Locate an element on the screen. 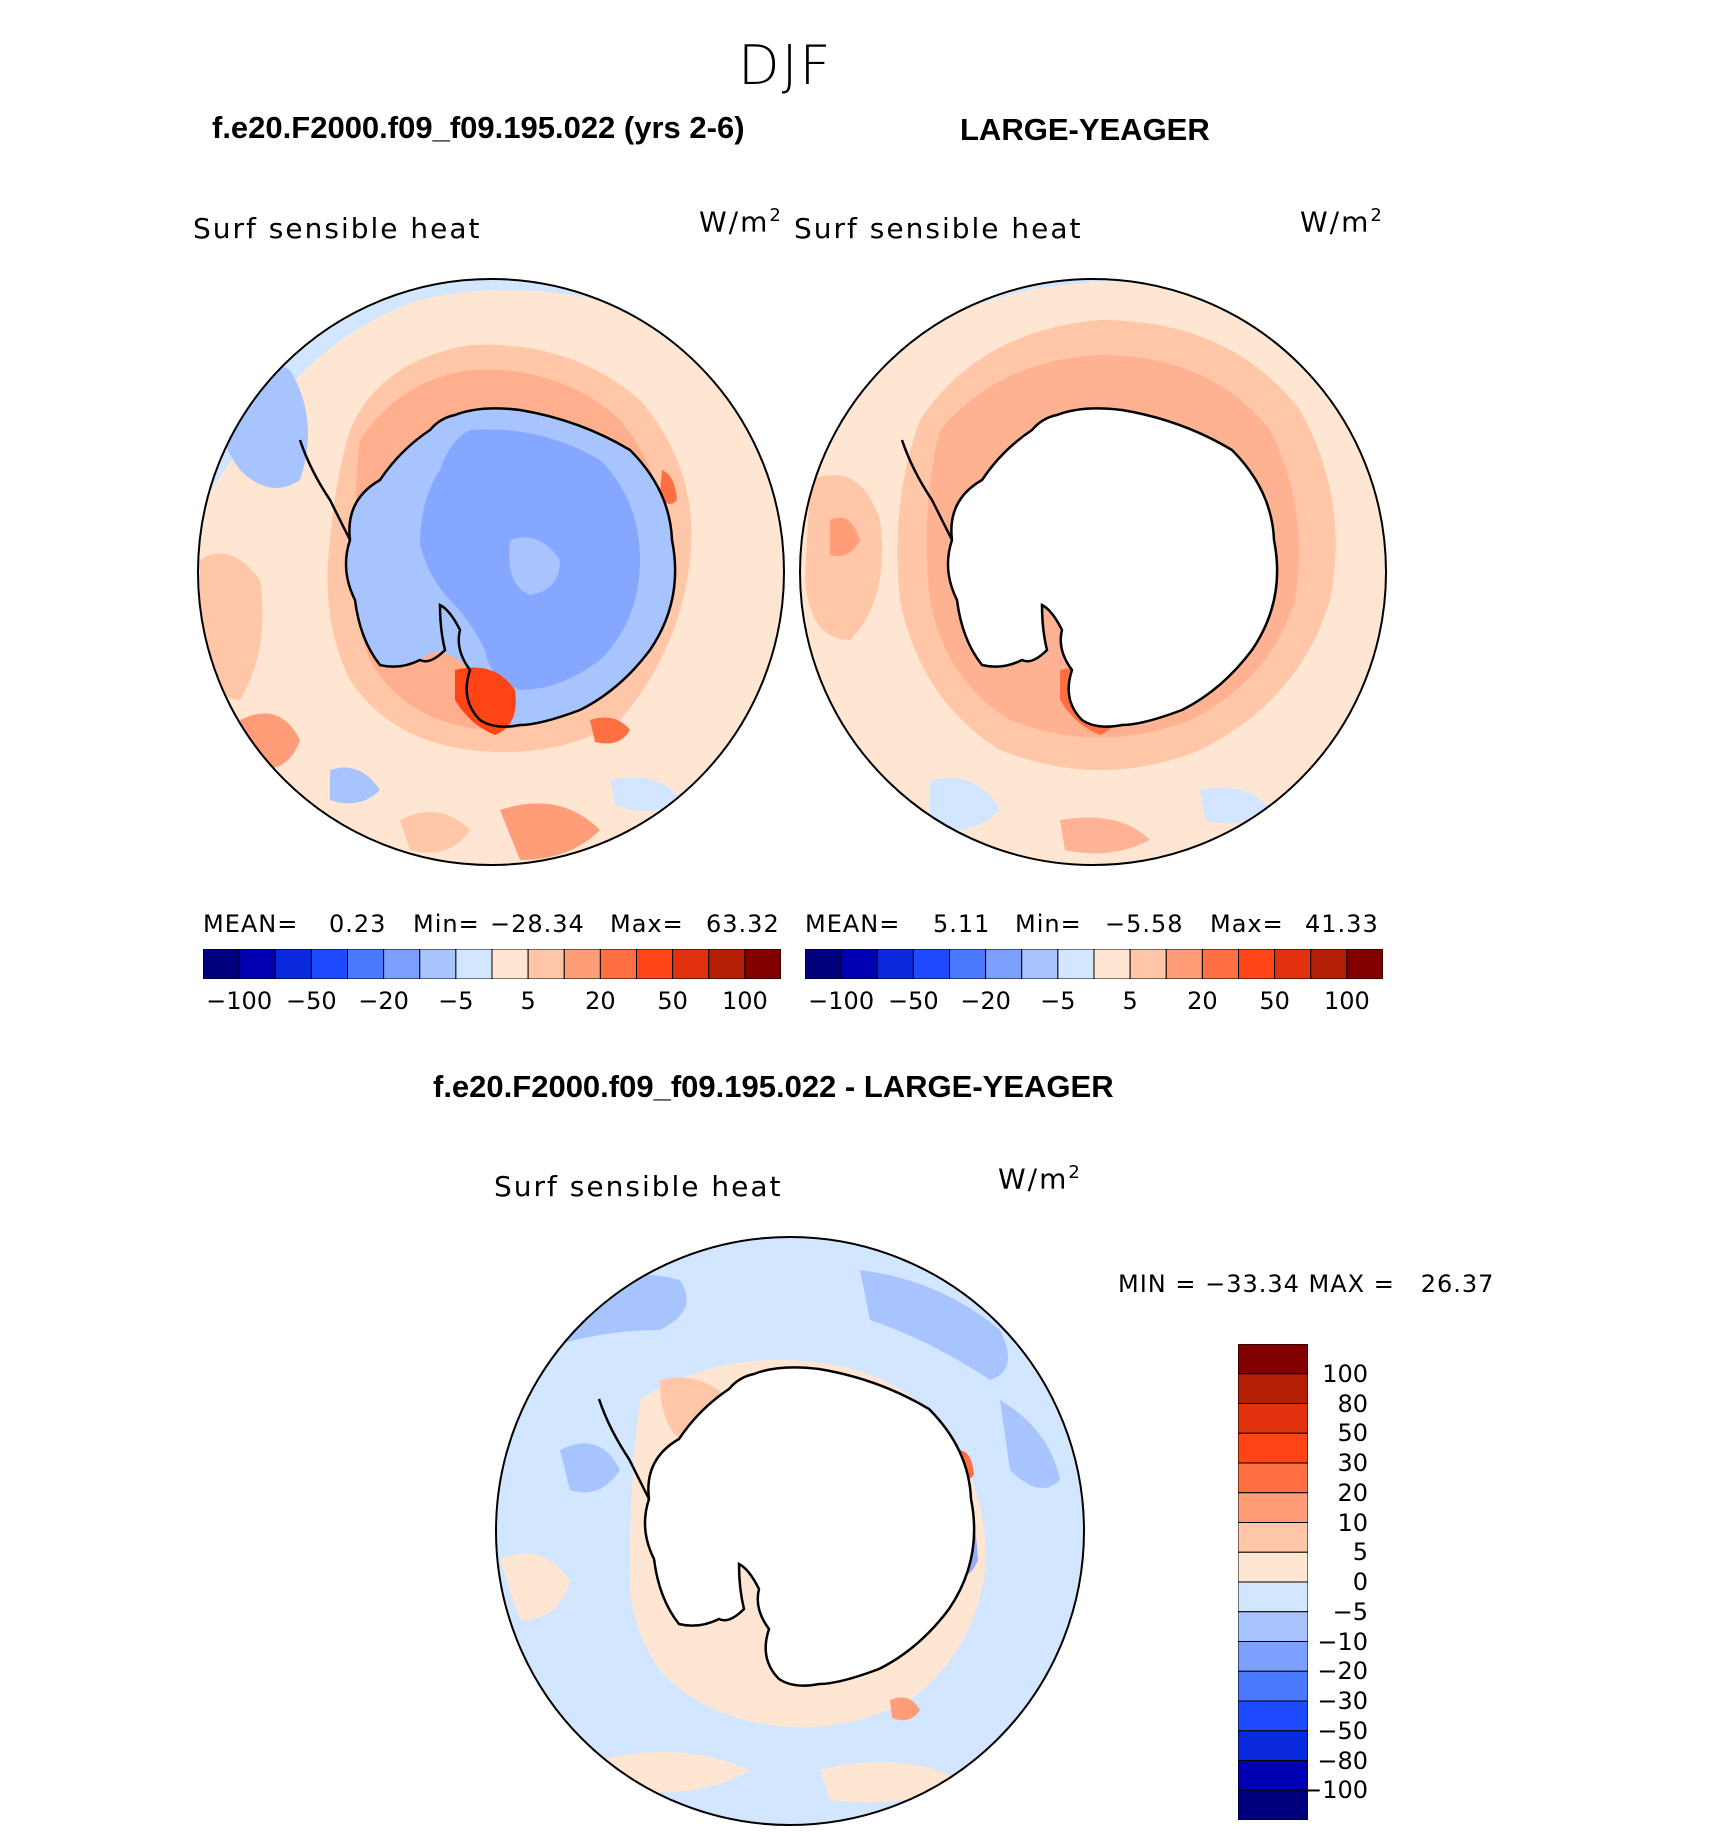  right-colorbar-ticks: −100 −50 −20 −5 5 20 50 100 is located at coordinates (1094, 1002).